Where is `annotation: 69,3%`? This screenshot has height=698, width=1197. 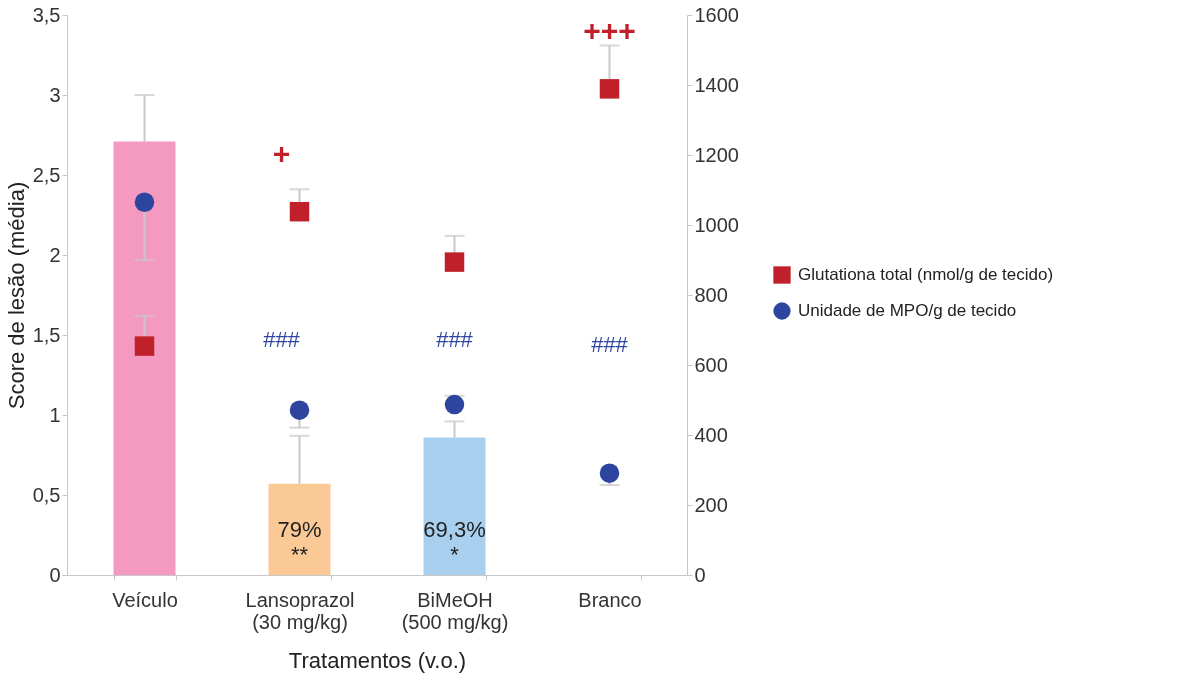
annotation: 69,3% is located at coordinates (454, 530).